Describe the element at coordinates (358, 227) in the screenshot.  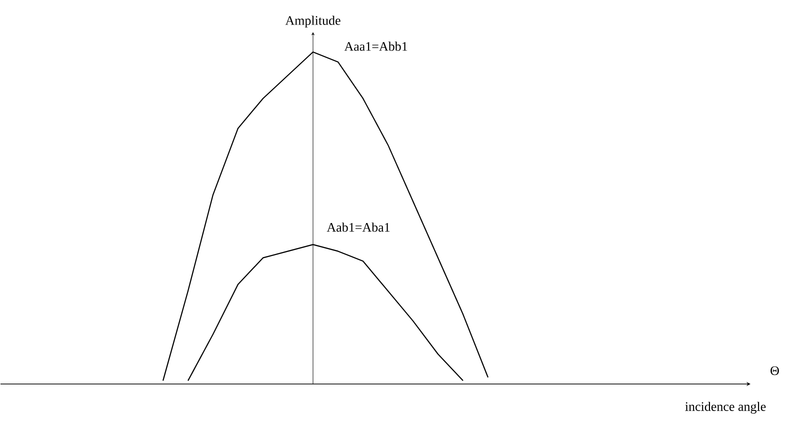
I see `series-label: Aab1=Aba1` at that location.